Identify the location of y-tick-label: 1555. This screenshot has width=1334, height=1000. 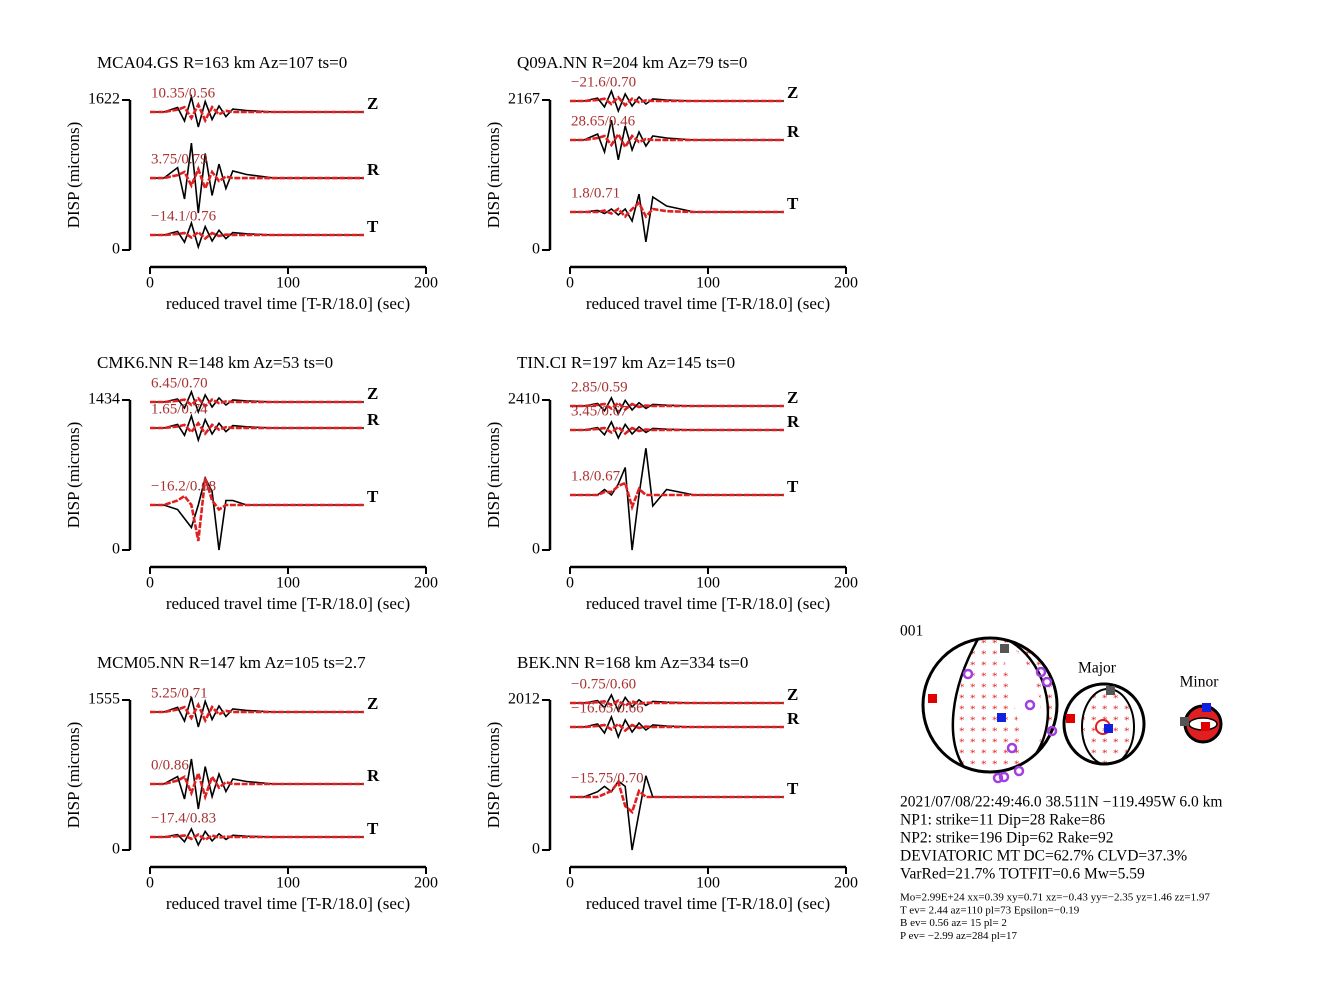
(104, 699).